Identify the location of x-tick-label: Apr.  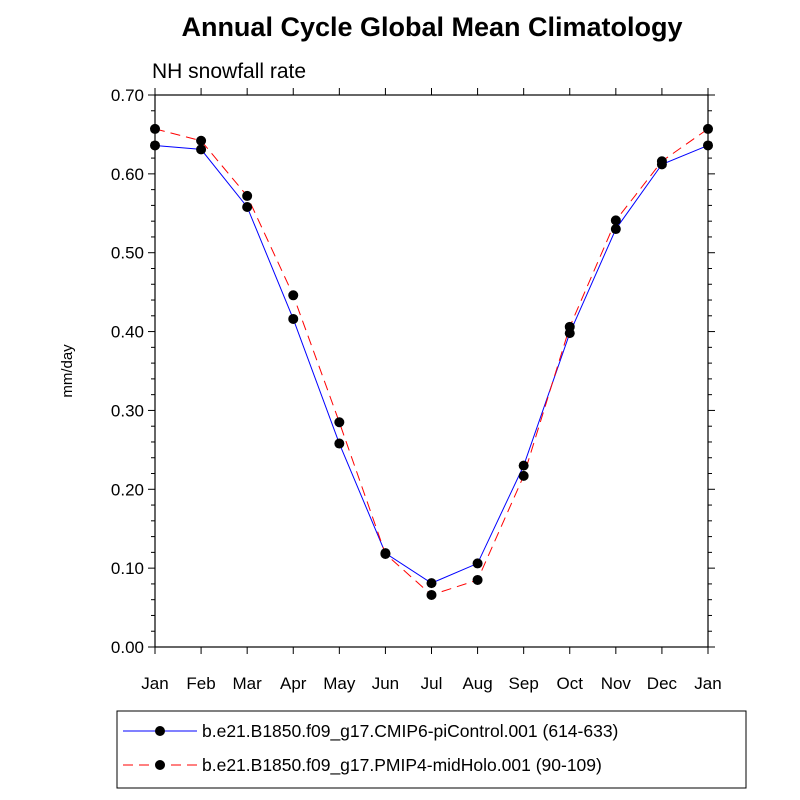
(293, 683).